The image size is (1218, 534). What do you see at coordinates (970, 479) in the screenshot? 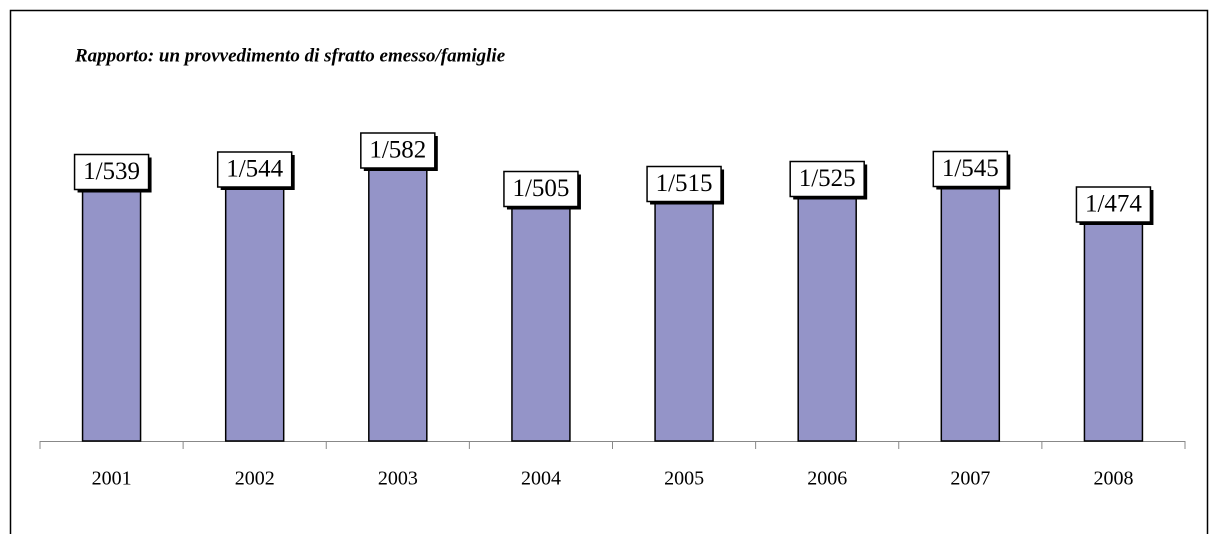
I see `x-tick-label: 2007` at bounding box center [970, 479].